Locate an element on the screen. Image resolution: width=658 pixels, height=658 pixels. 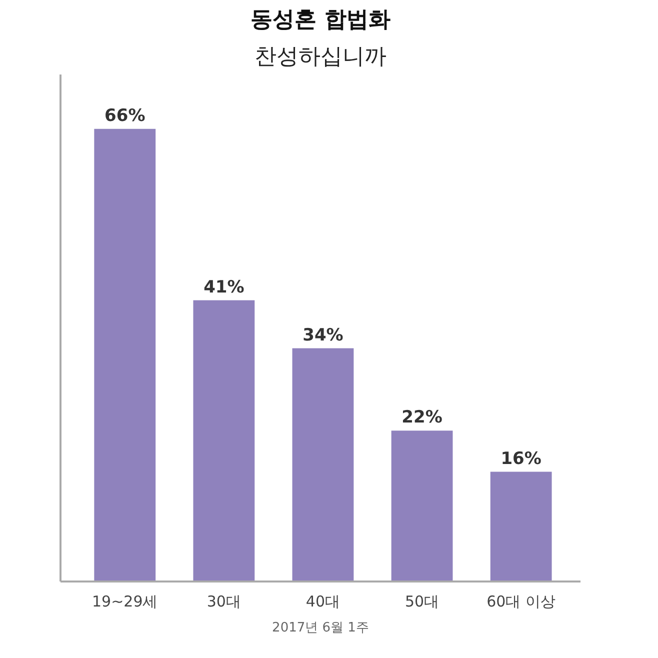
data-label: 22% is located at coordinates (422, 418).